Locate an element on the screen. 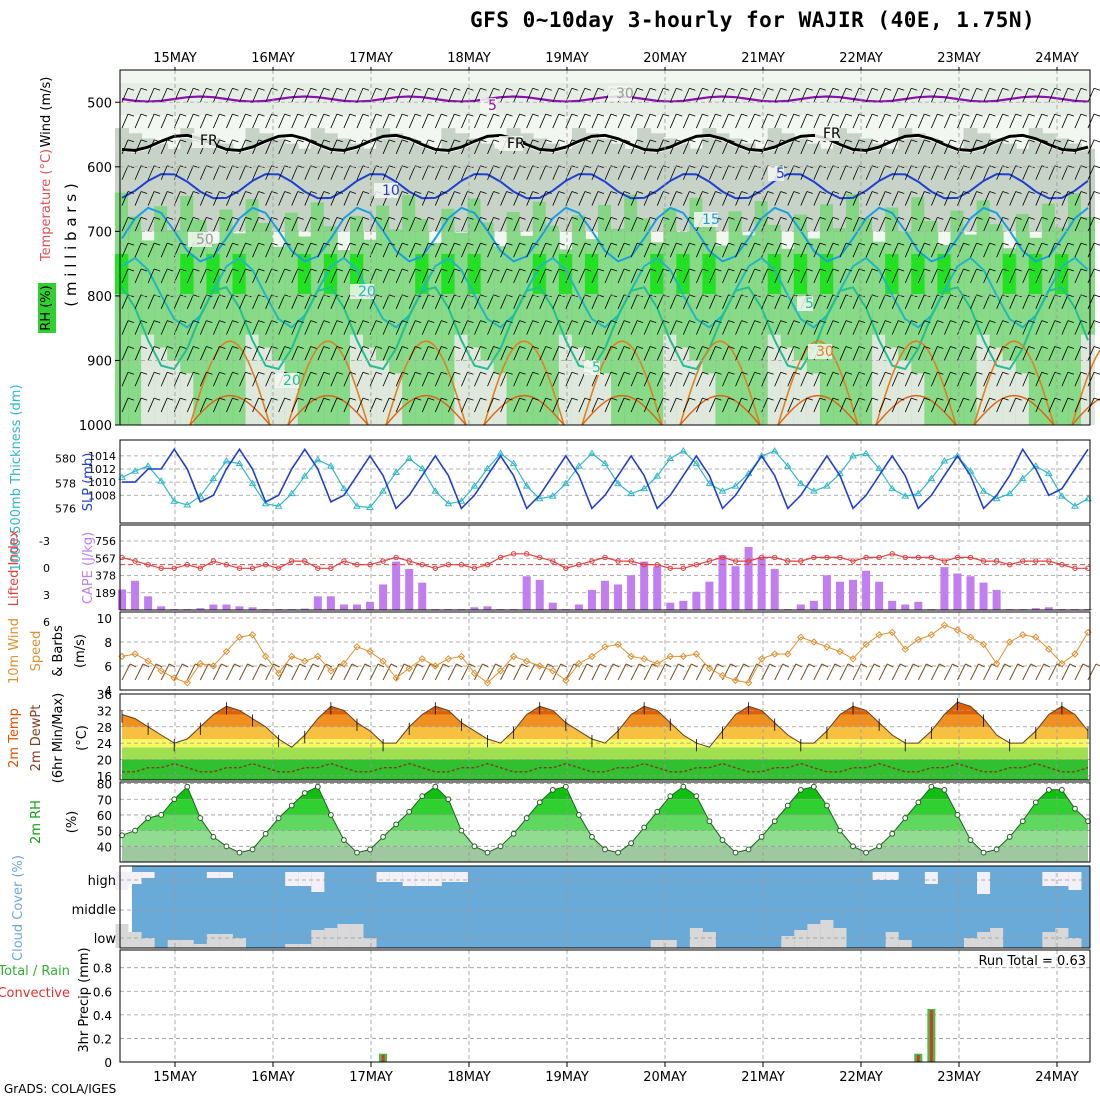 The width and height of the screenshot is (1100, 1100). pressure-tick-label: 800 is located at coordinates (99, 297).